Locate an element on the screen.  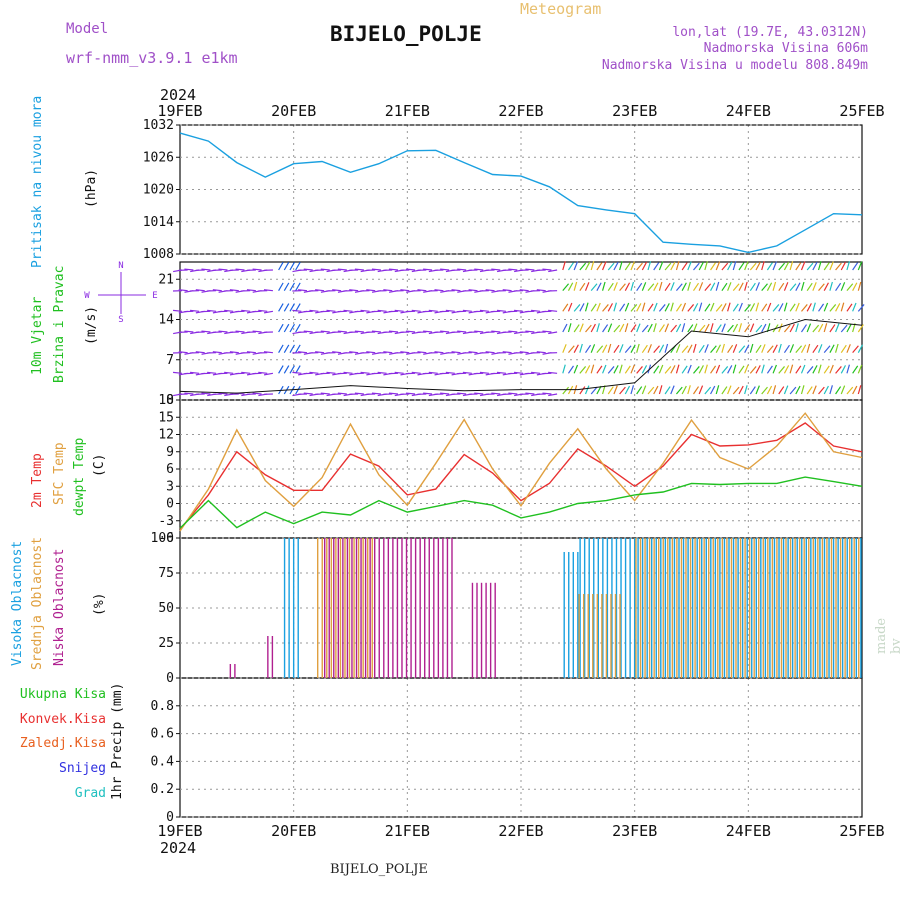
x-tick-label-top: 23FEB is located at coordinates (634, 111).